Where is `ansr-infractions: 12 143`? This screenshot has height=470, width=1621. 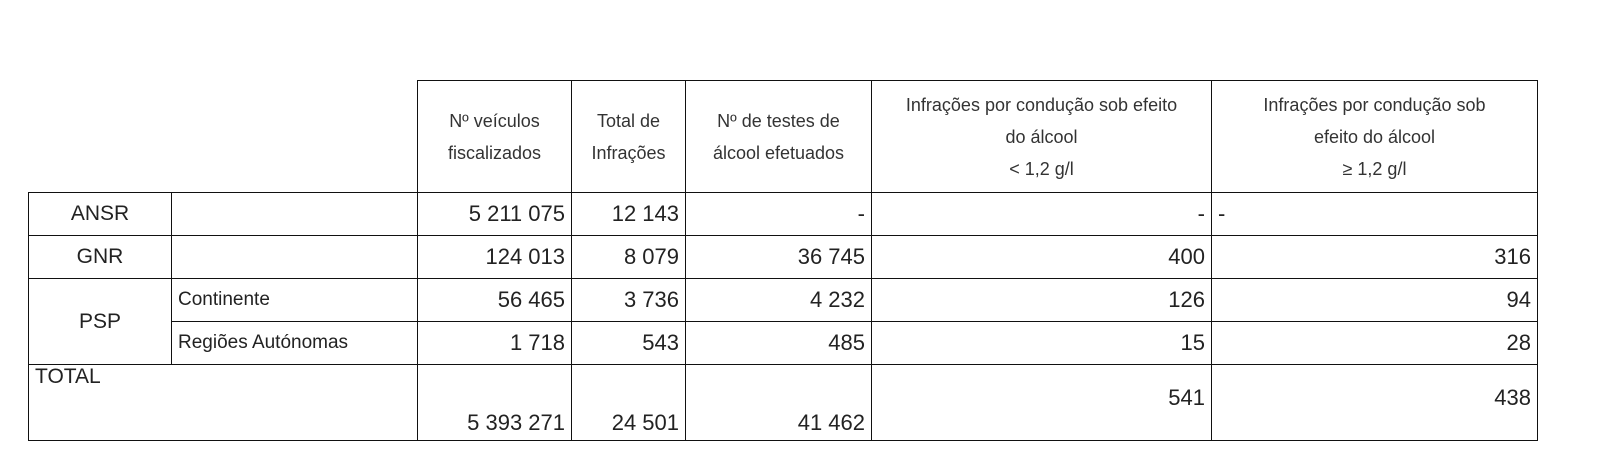
ansr-infractions: 12 143 is located at coordinates (628, 214).